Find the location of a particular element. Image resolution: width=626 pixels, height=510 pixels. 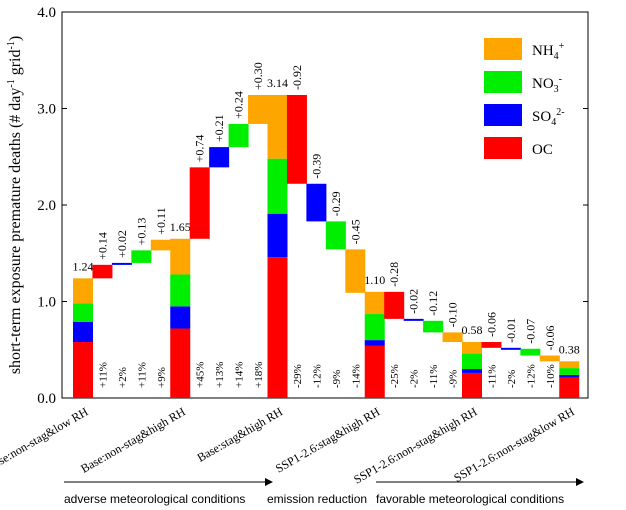

bar-step-value-label: +0.02 is located at coordinates (122, 244).